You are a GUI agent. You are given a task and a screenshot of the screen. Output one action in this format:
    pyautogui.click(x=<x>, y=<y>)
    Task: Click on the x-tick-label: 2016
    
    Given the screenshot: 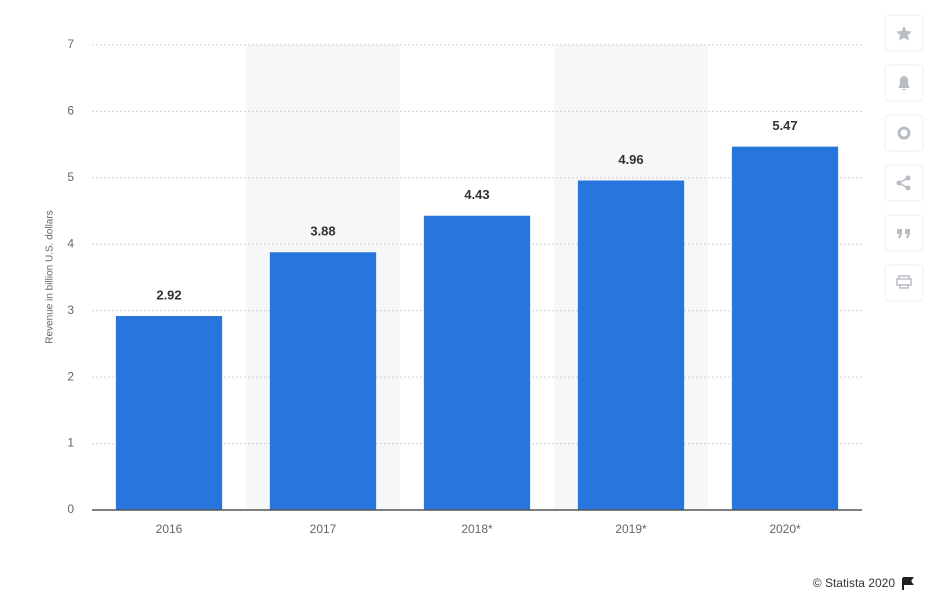 What is the action you would take?
    pyautogui.click(x=169, y=529)
    